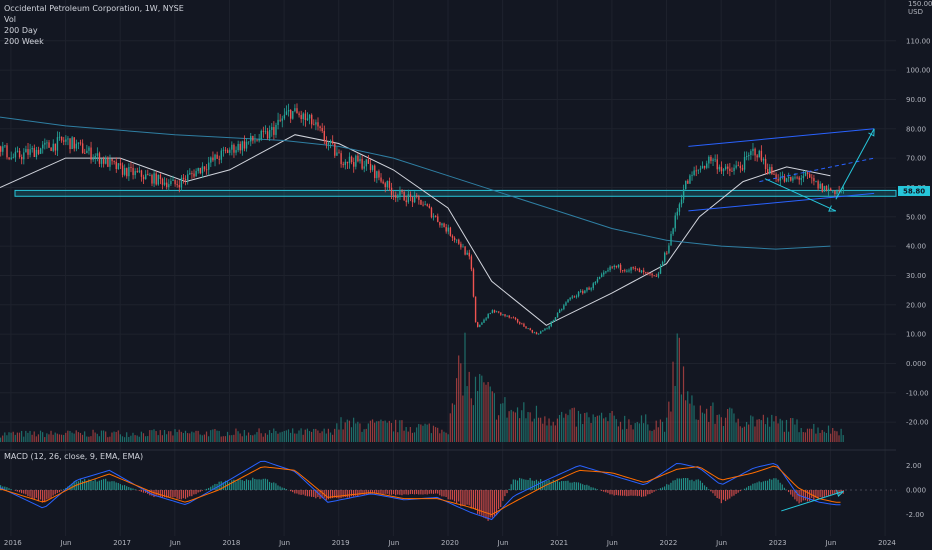 The height and width of the screenshot is (550, 932). Describe the element at coordinates (24, 41) in the screenshot. I see `ma-200-week-legend-label: 200 Week` at that location.